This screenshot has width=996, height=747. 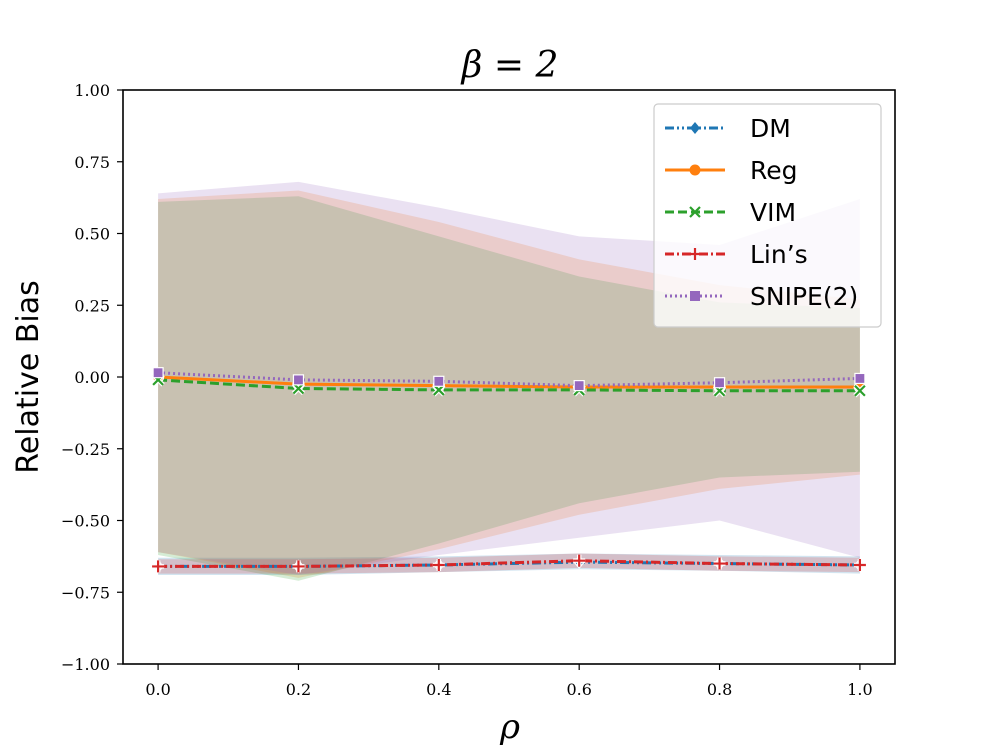 I want to click on x-tick-label: 0.4, so click(x=438, y=689).